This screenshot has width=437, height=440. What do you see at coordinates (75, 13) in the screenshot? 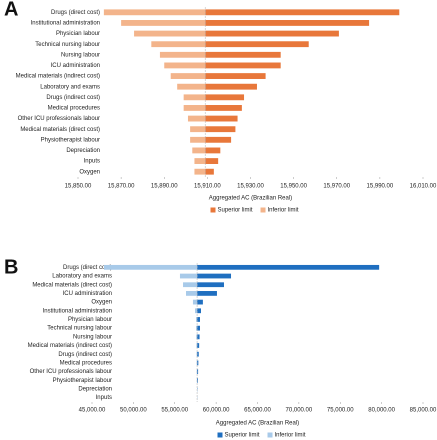
I see `category-label: Drugs (direct cost)` at bounding box center [75, 13].